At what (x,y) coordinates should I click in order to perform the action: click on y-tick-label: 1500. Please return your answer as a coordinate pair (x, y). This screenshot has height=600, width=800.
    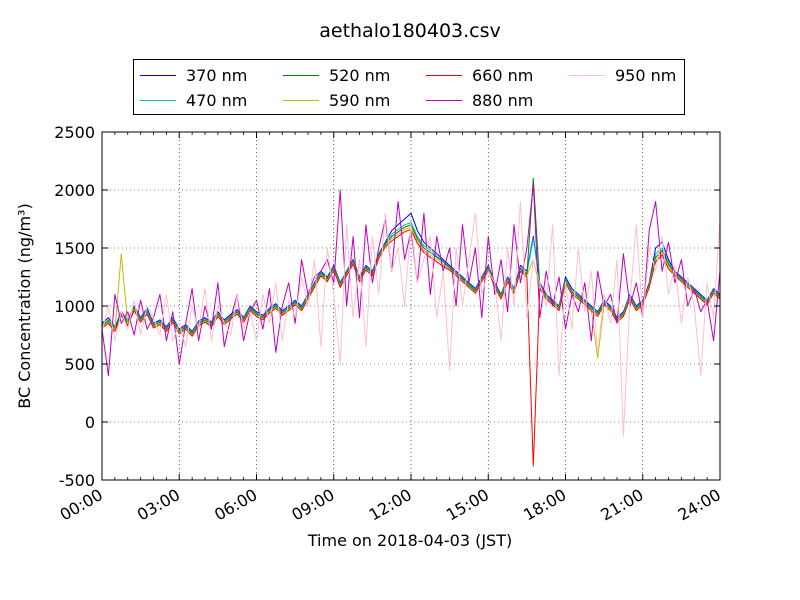
    Looking at the image, I should click on (74, 248).